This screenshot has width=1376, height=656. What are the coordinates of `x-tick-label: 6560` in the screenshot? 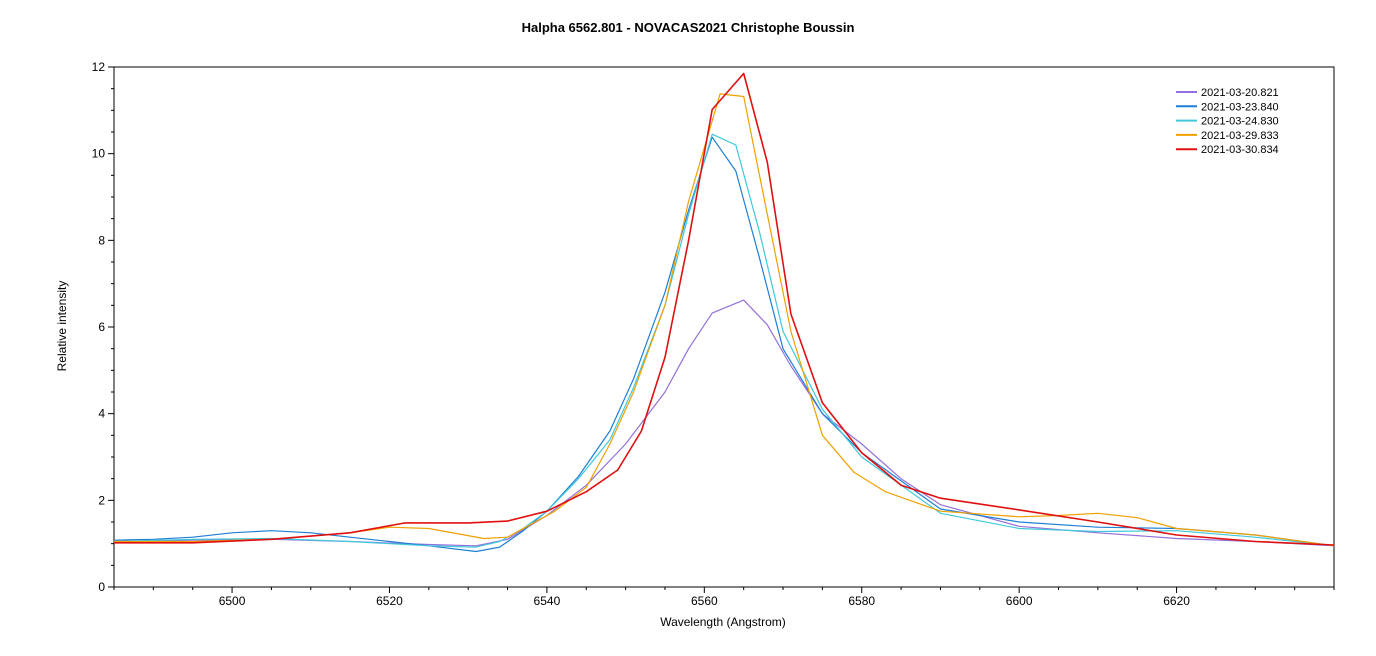 It's located at (704, 601).